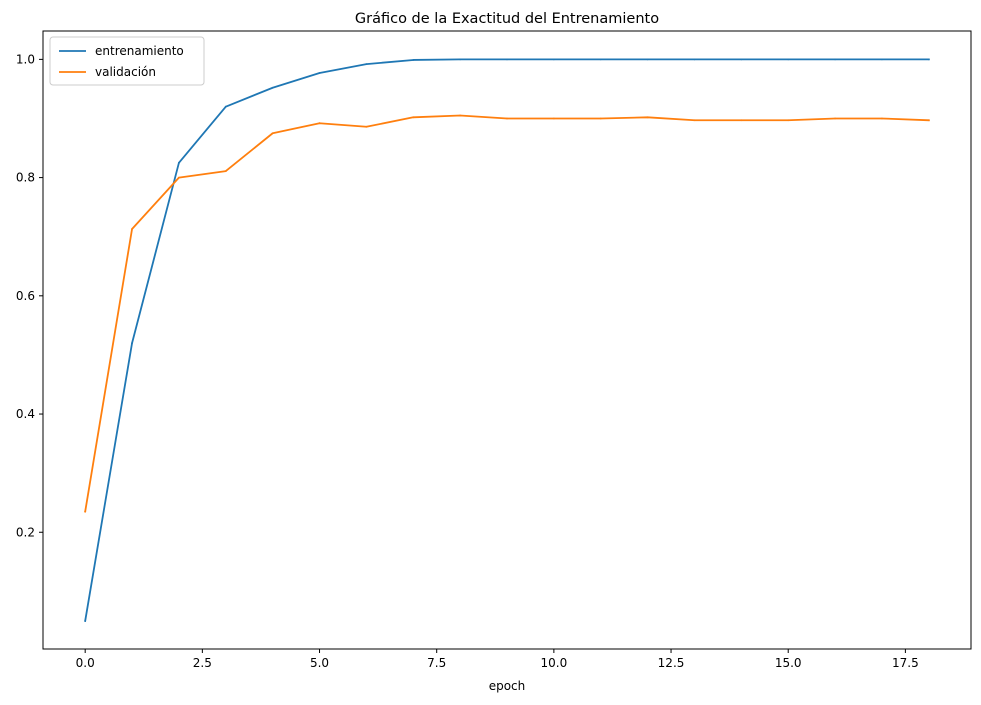 The width and height of the screenshot is (981, 705). I want to click on x-axis-ticks: 0.0 2.5 5.0 7.5 10.0 12.5 15.0 17.5, so click(497, 659).